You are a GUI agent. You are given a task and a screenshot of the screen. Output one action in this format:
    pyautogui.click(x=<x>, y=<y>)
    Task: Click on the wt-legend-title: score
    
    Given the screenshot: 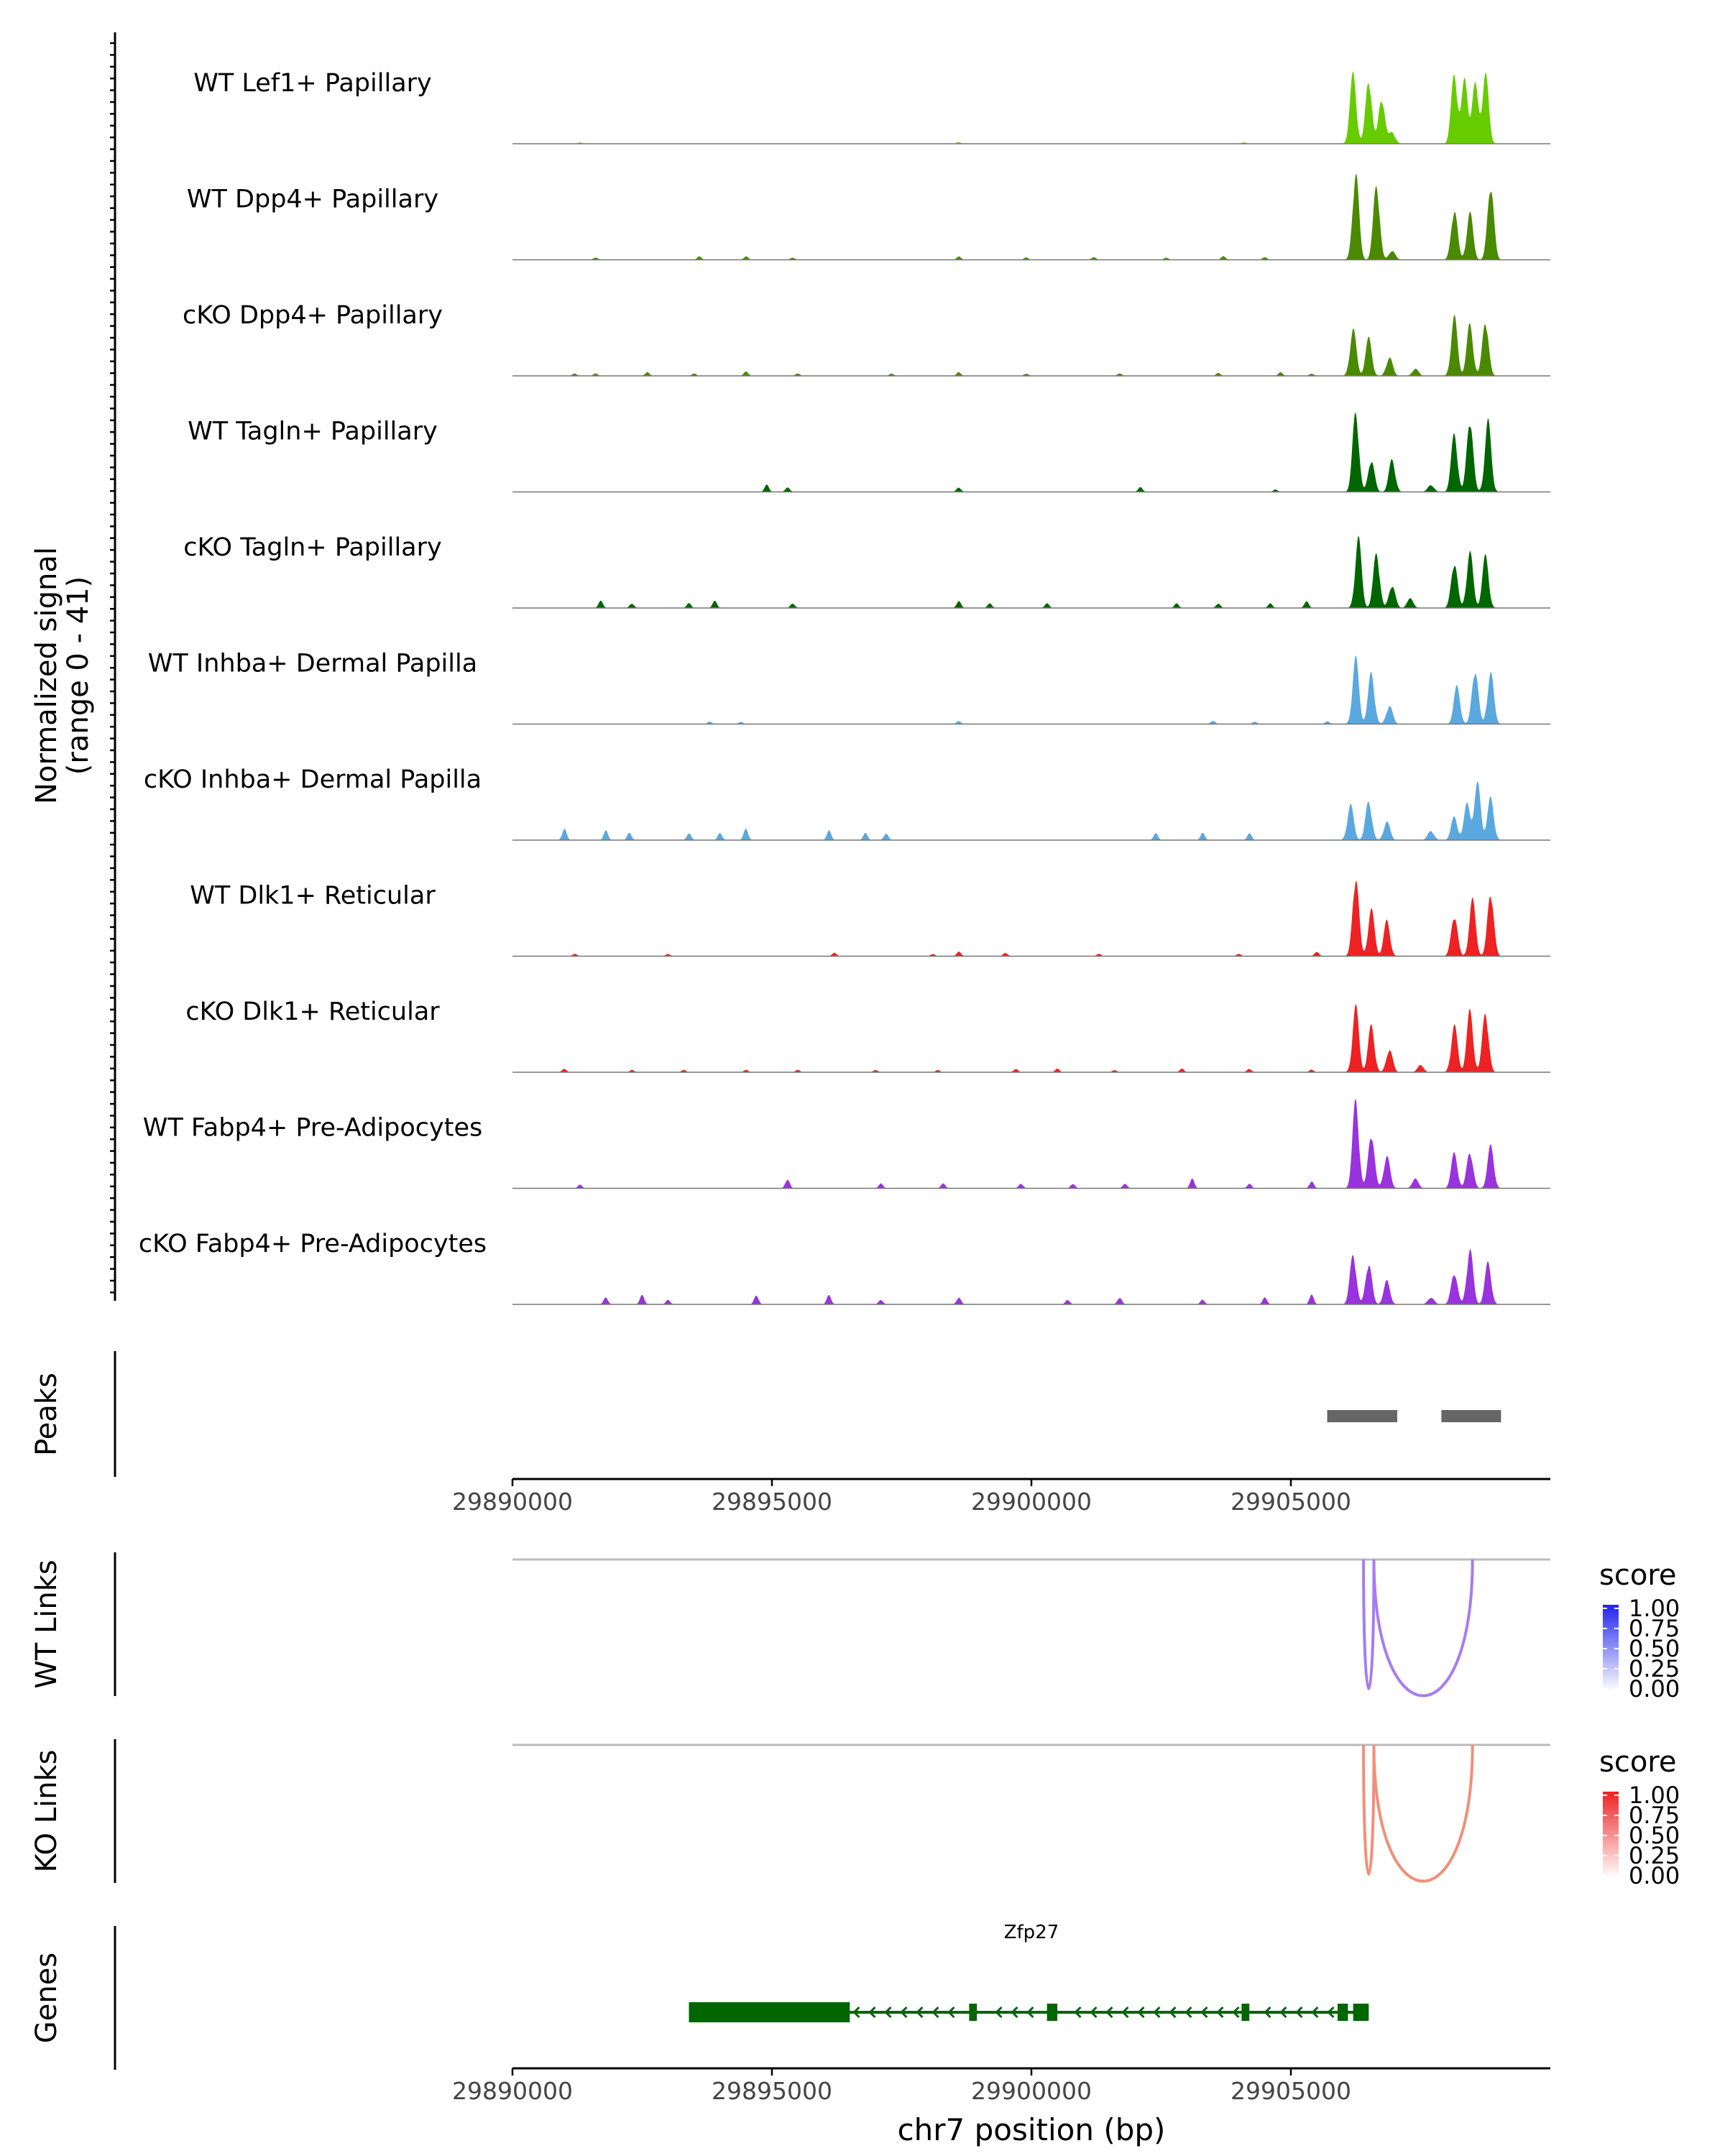 What is the action you would take?
    pyautogui.click(x=1637, y=1575)
    